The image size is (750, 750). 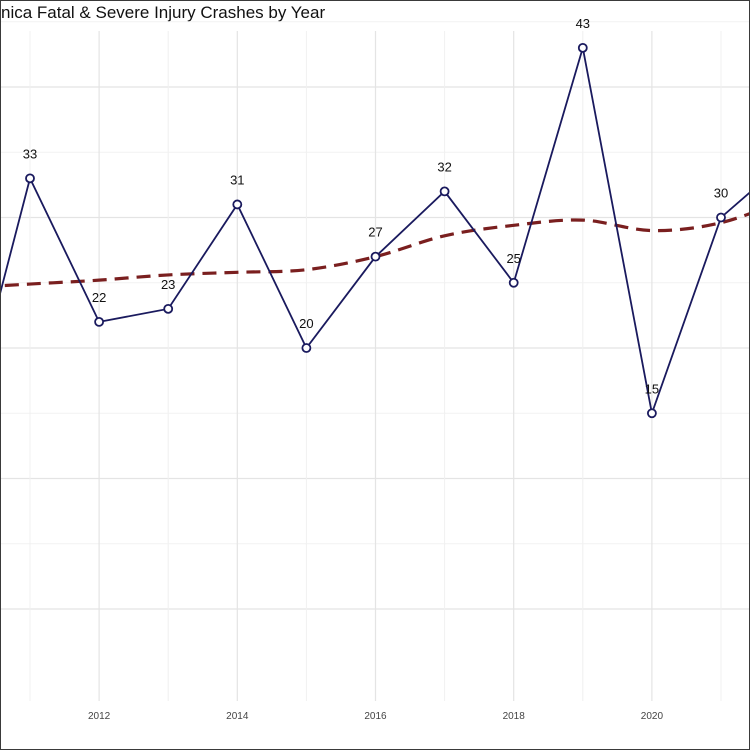 What do you see at coordinates (99, 716) in the screenshot?
I see `x-tick-label: 2012` at bounding box center [99, 716].